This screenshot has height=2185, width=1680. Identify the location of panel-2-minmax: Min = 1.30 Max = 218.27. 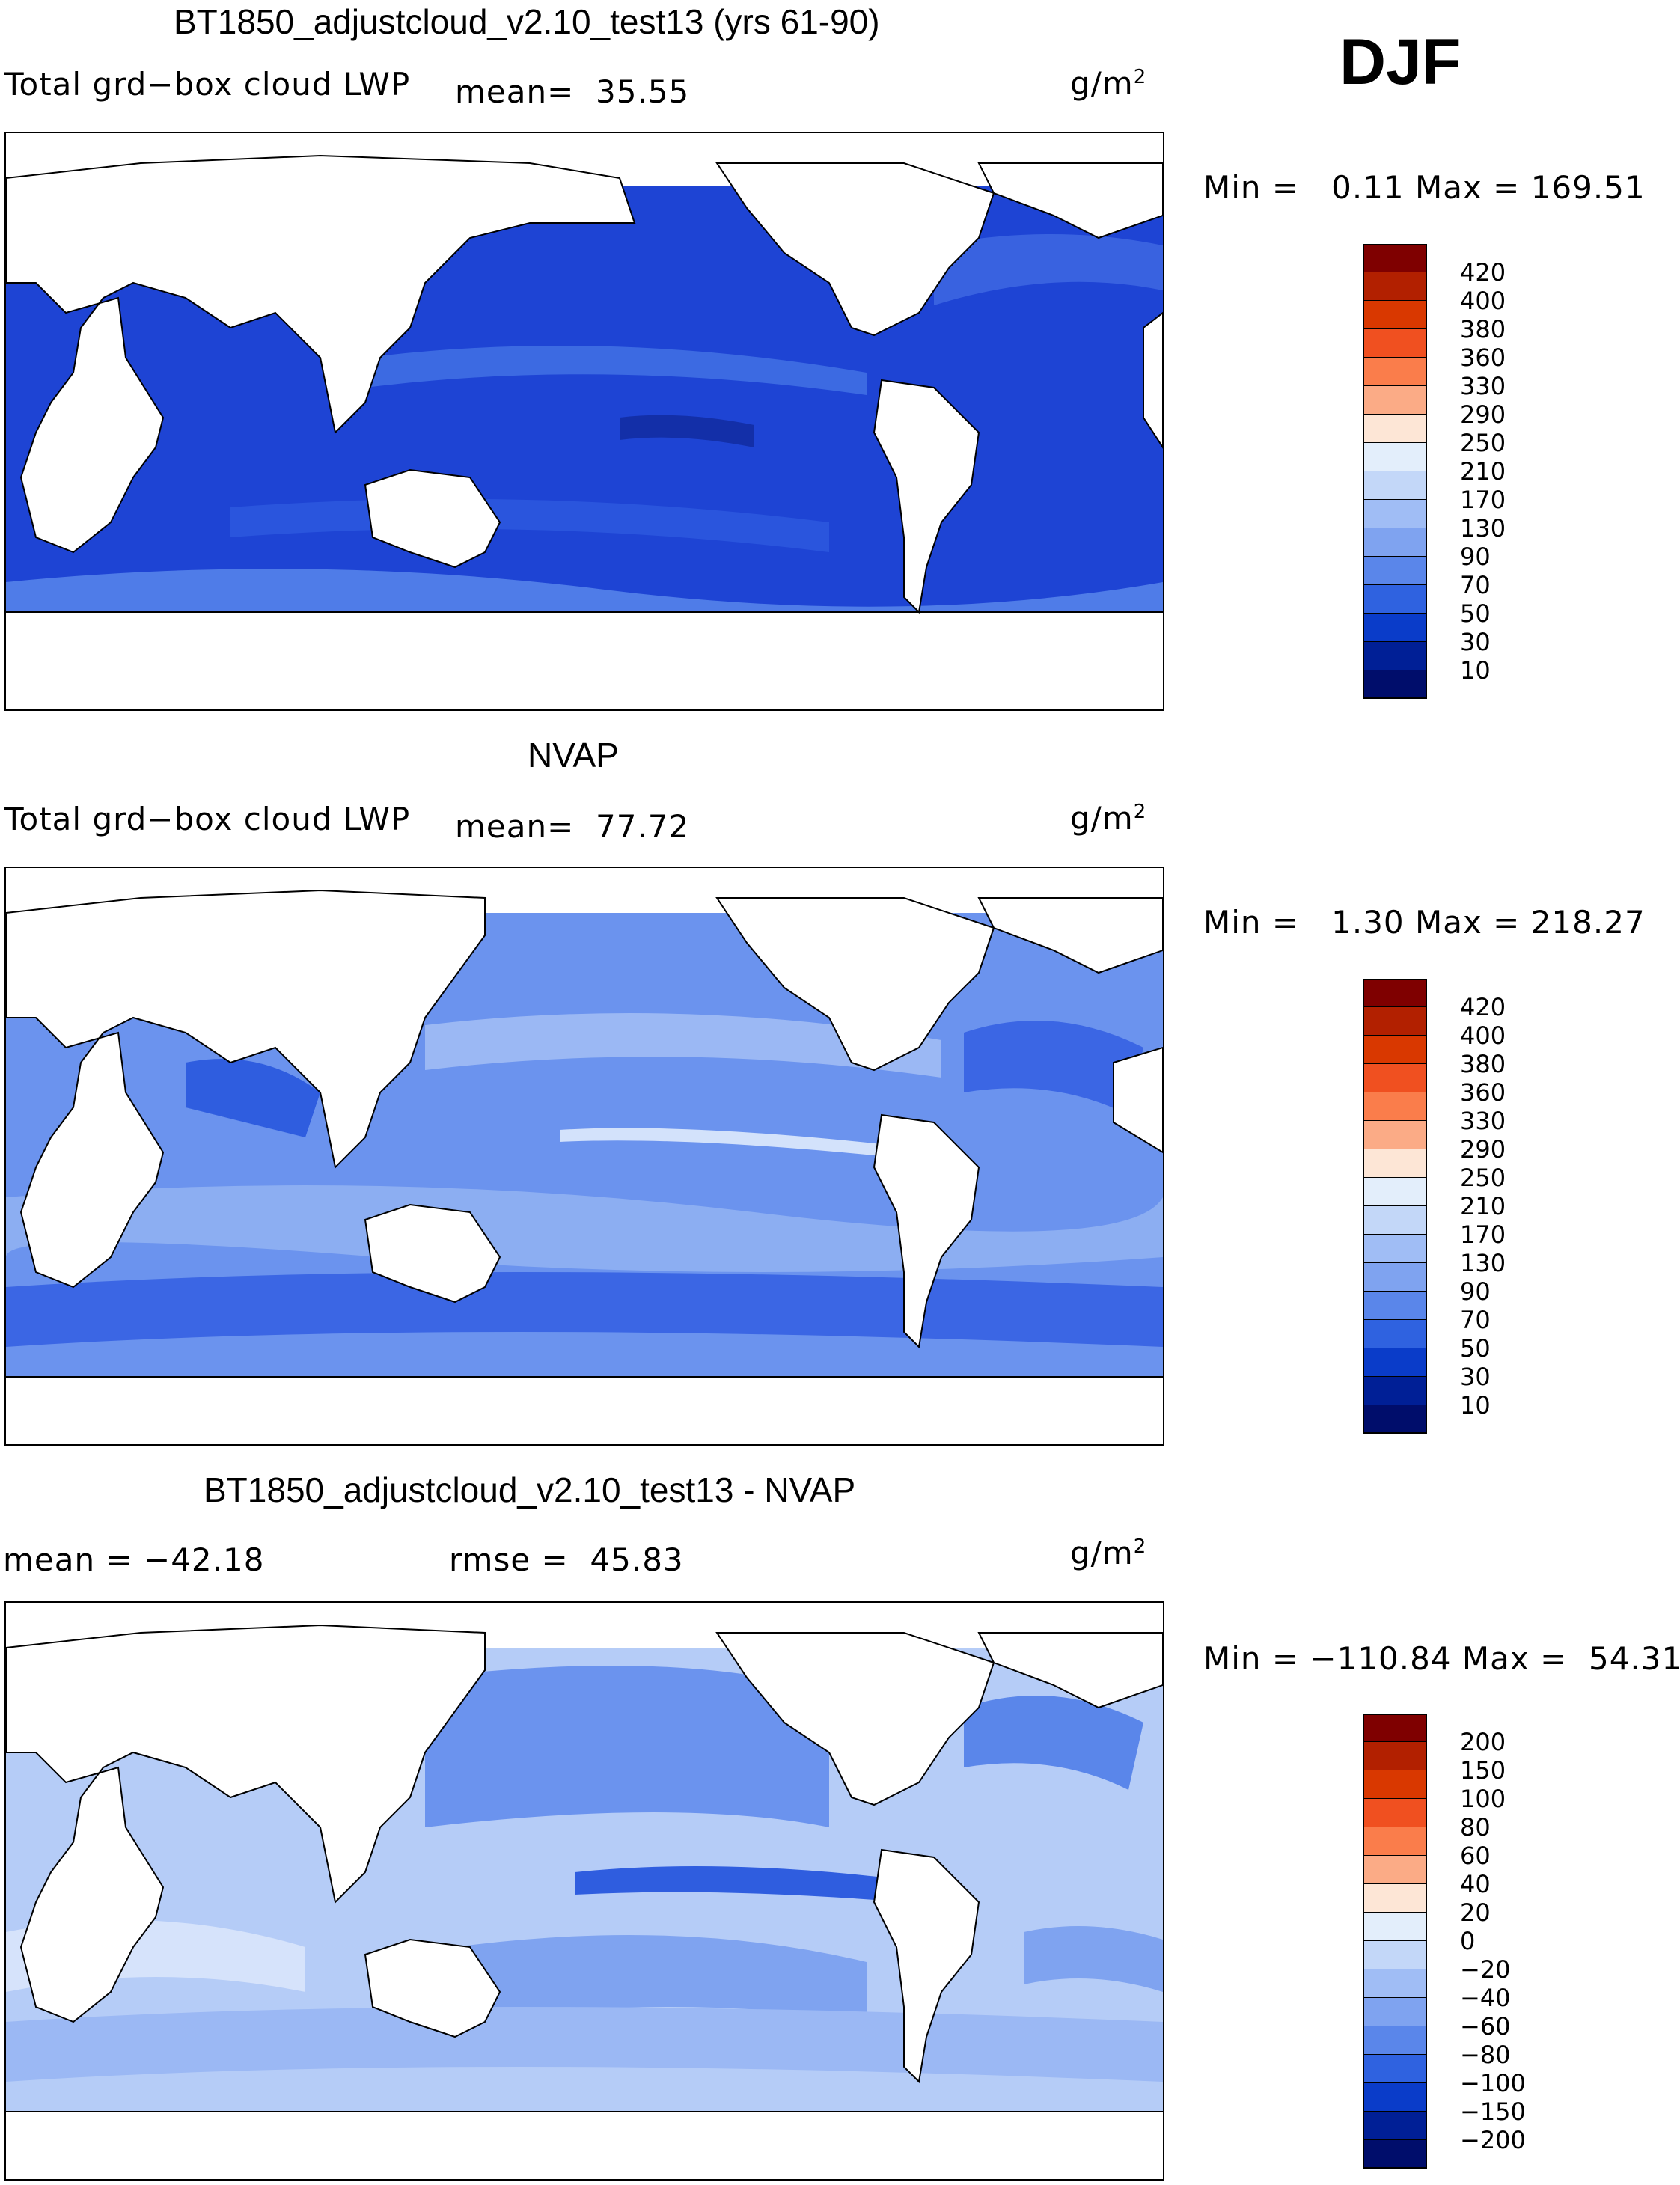
(1424, 922).